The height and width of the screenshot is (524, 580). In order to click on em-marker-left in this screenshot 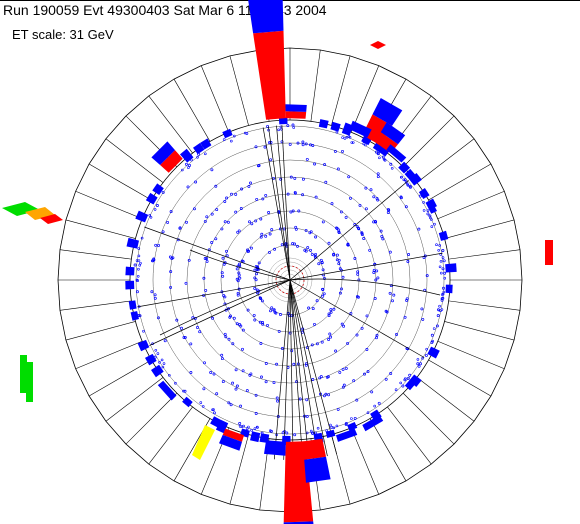, I will do `click(51, 219)`.